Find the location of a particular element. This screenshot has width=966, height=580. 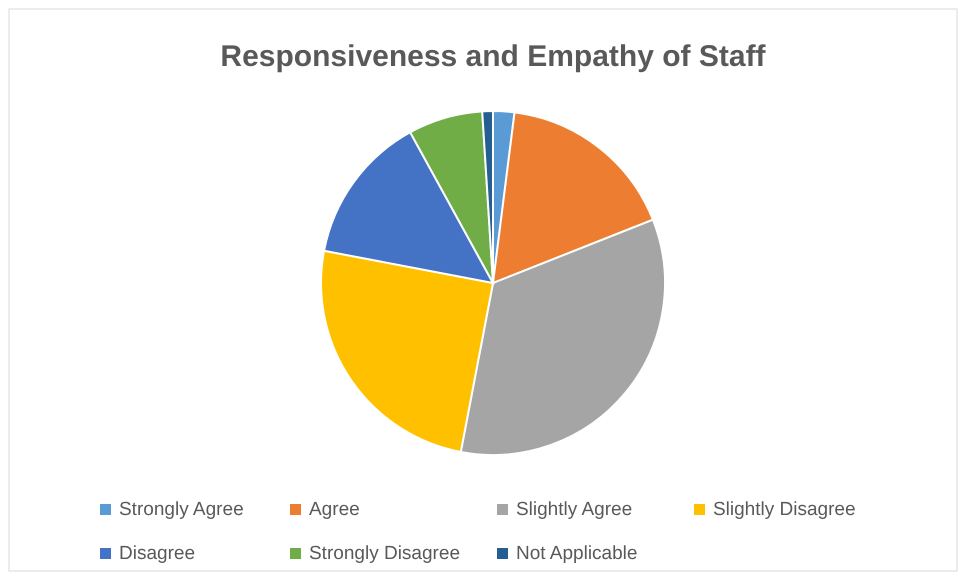

legend-label: Slightly Disagree is located at coordinates (784, 509).